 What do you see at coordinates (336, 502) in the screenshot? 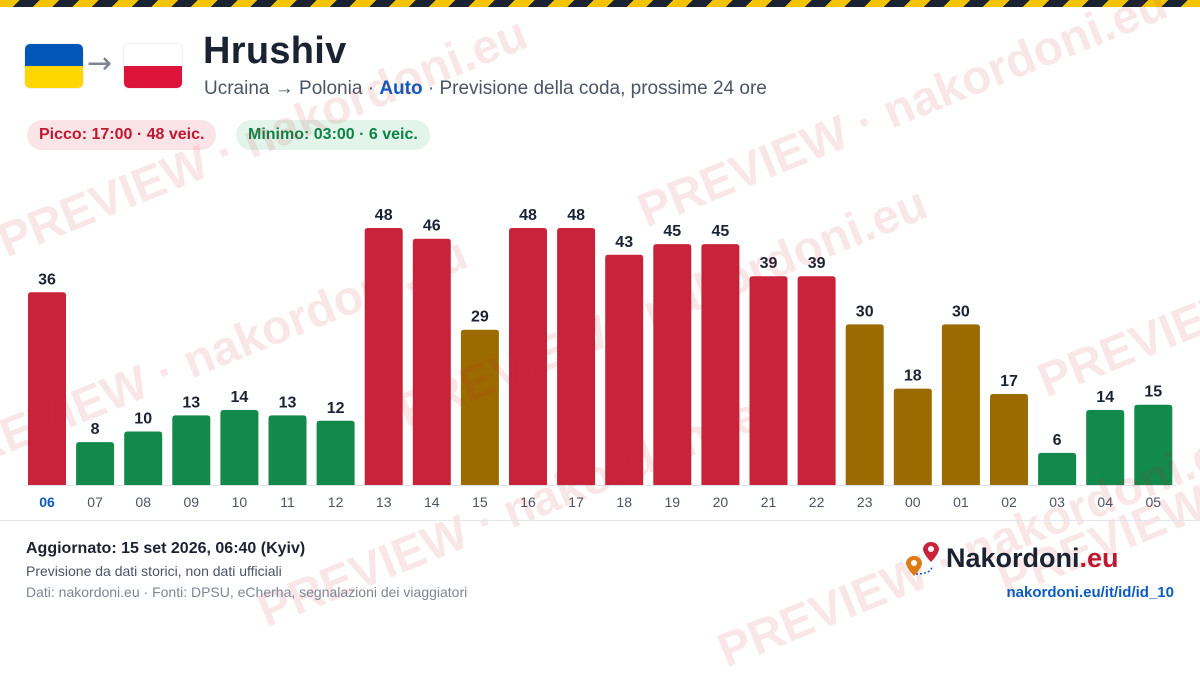
I see `x-tick-label: 12` at bounding box center [336, 502].